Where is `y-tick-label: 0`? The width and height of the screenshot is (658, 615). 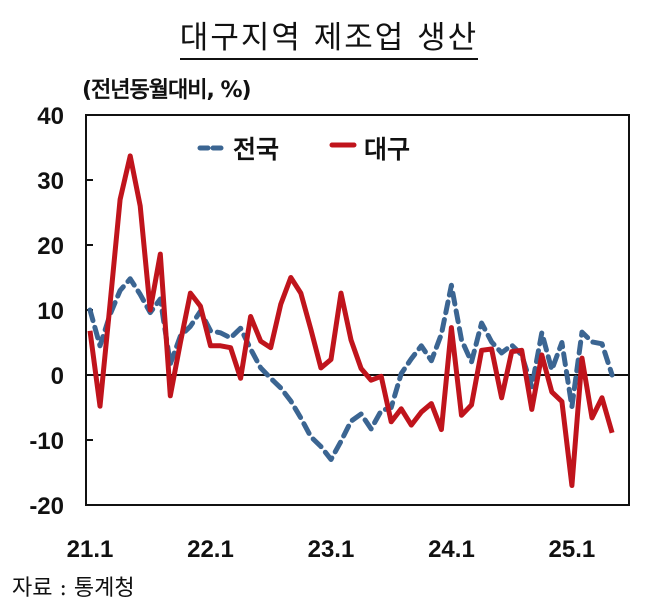 y-tick-label: 0 is located at coordinates (57, 376).